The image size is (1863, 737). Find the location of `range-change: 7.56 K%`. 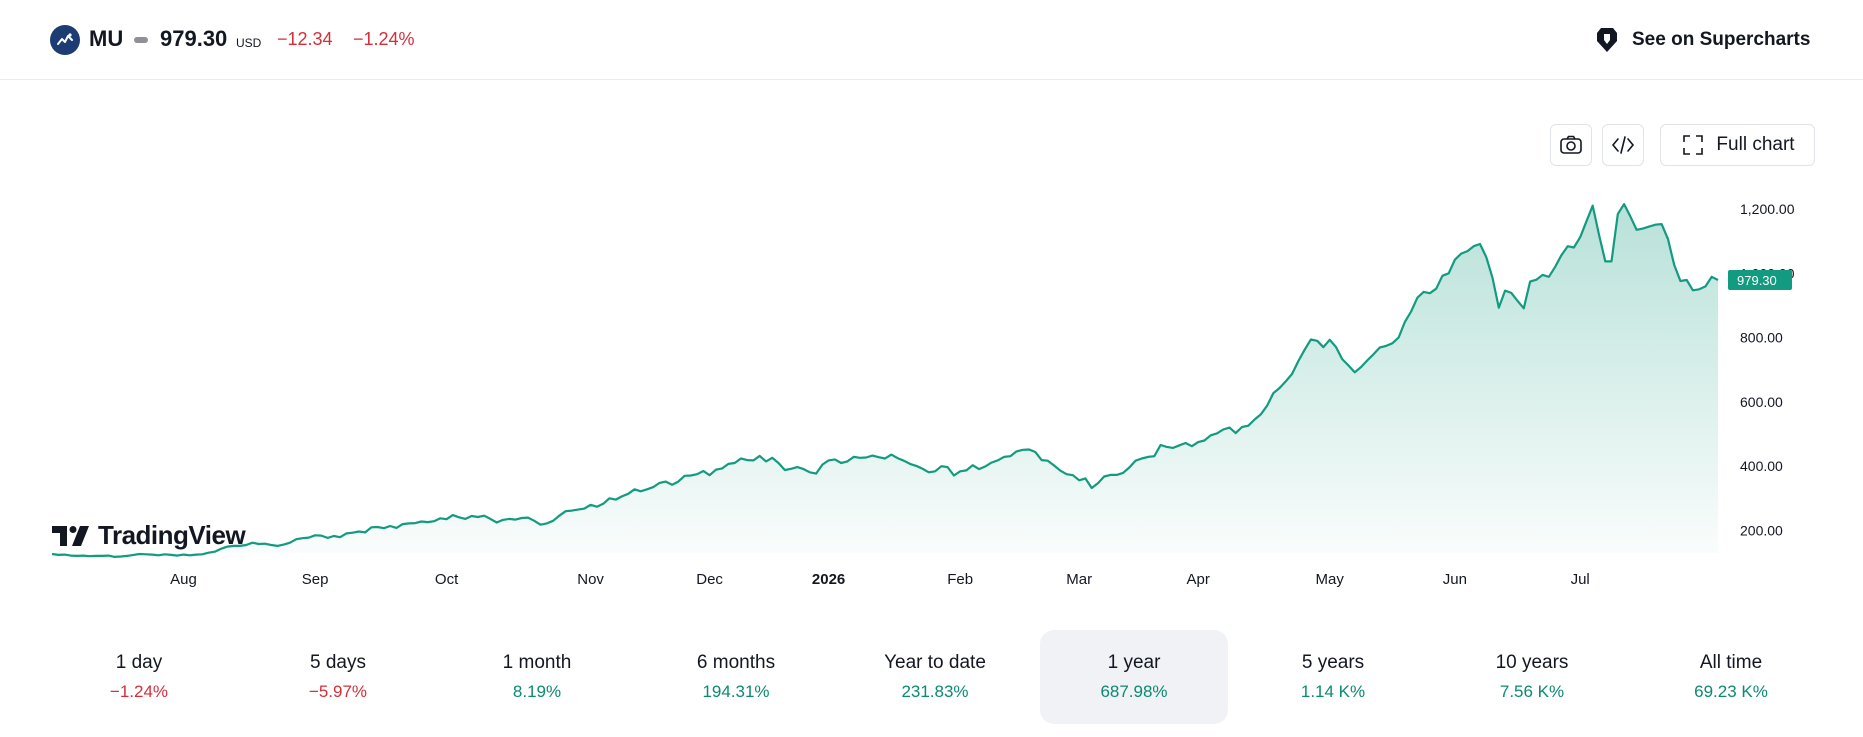

range-change: 7.56 K% is located at coordinates (1532, 691).